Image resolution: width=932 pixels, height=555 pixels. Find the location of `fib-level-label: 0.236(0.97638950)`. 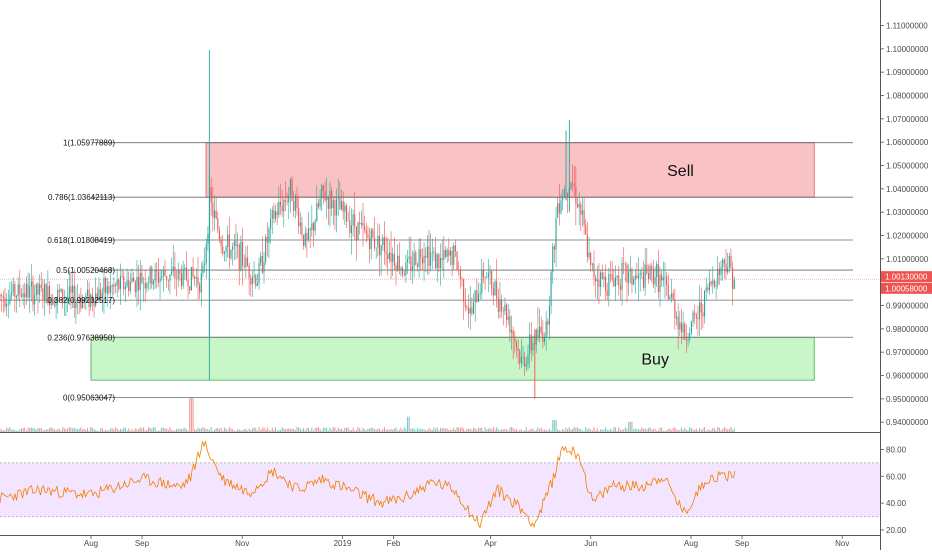

fib-level-label: 0.236(0.97638950) is located at coordinates (81, 337).